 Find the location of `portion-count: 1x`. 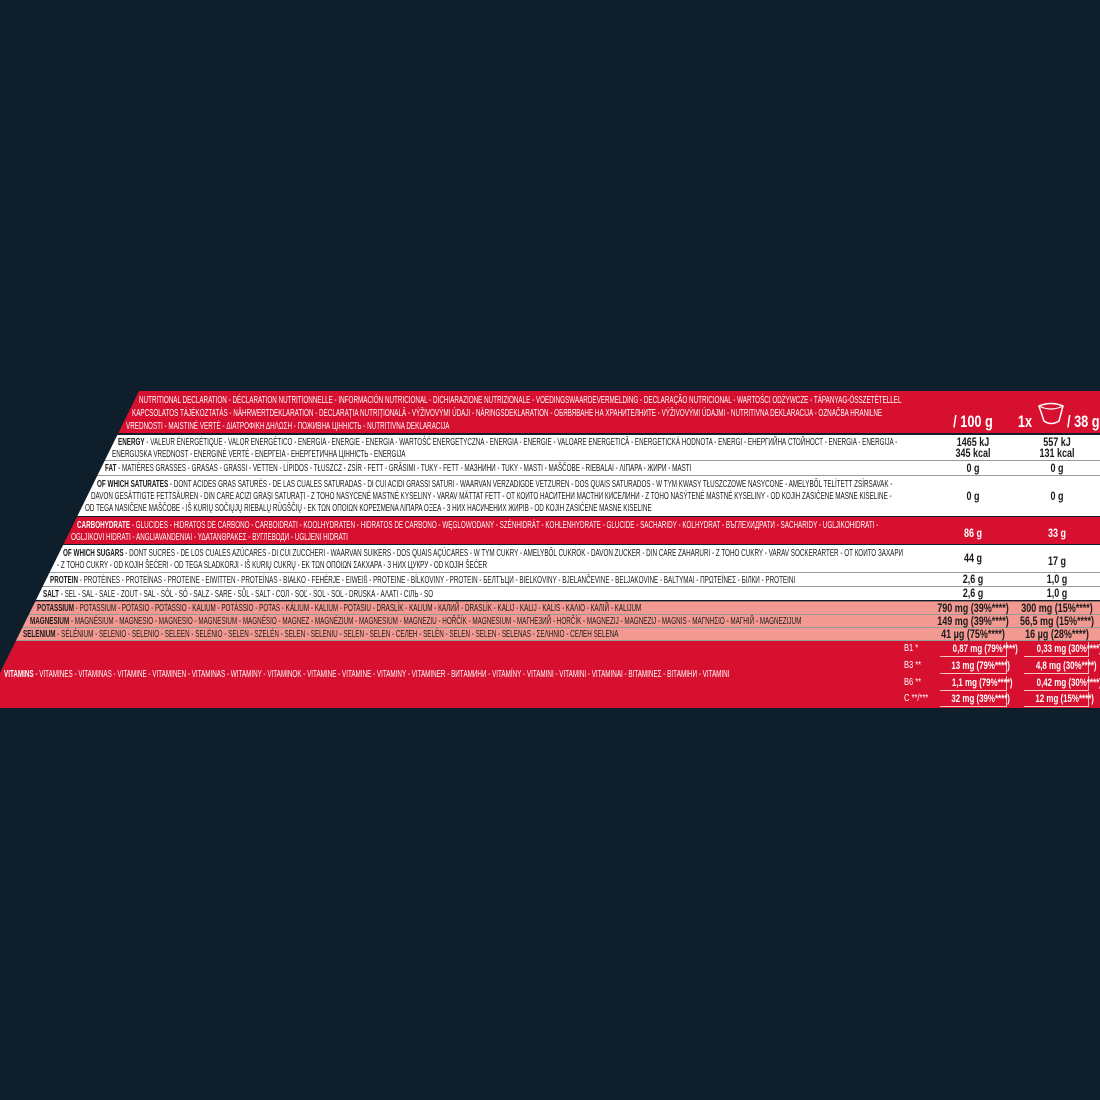

portion-count: 1x is located at coordinates (1025, 421).